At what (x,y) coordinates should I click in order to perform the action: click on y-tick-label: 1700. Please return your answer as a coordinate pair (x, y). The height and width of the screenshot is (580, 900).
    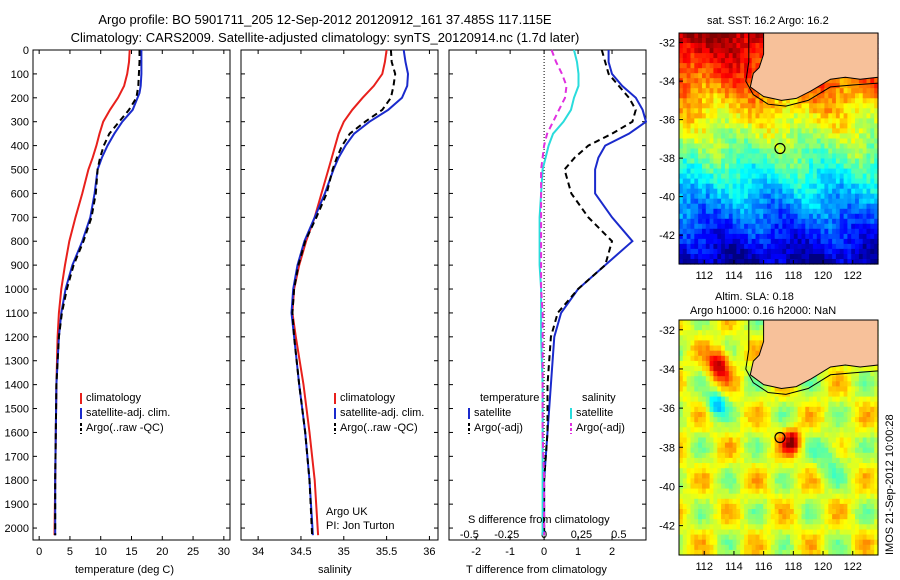
    Looking at the image, I should click on (17, 457).